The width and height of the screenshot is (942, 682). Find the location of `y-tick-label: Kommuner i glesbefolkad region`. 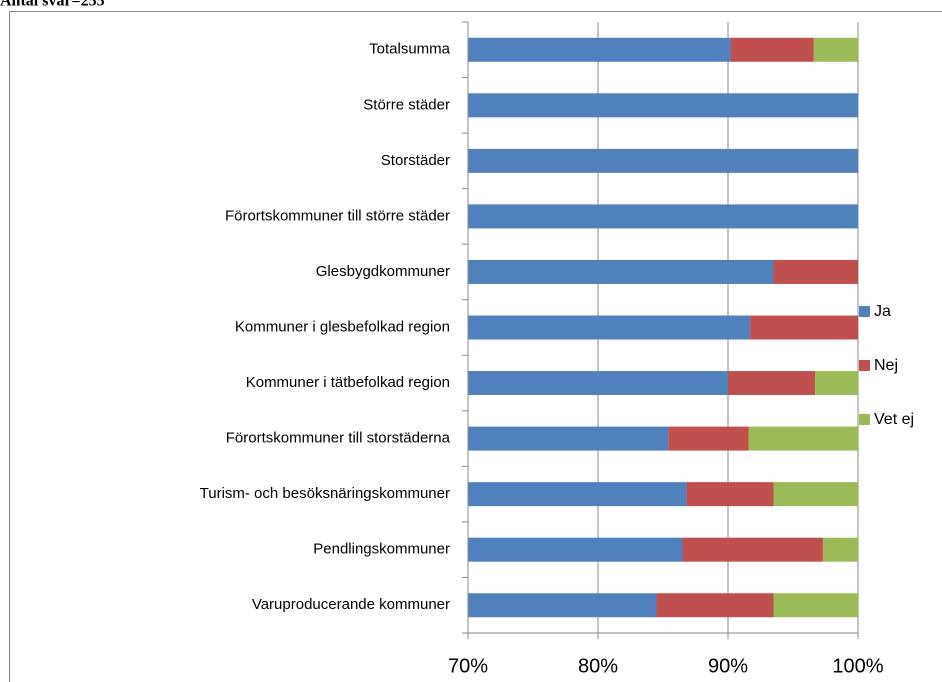

y-tick-label: Kommuner i glesbefolkad region is located at coordinates (342, 326).